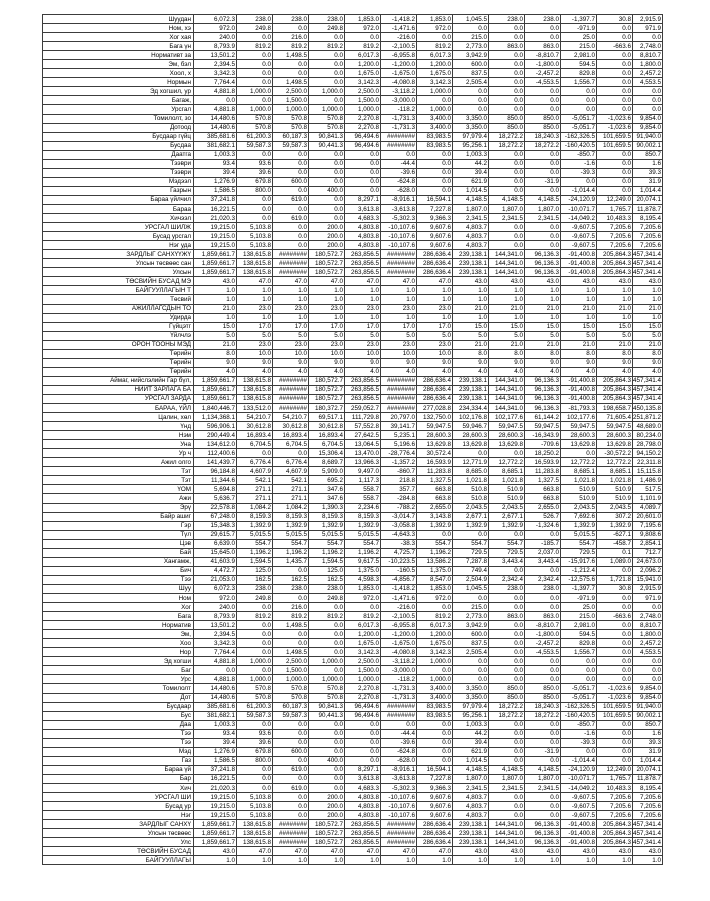 This screenshot has width=710, height=901. What do you see at coordinates (254, 525) in the screenshot?
I see `cell: 1,392.9` at bounding box center [254, 525].